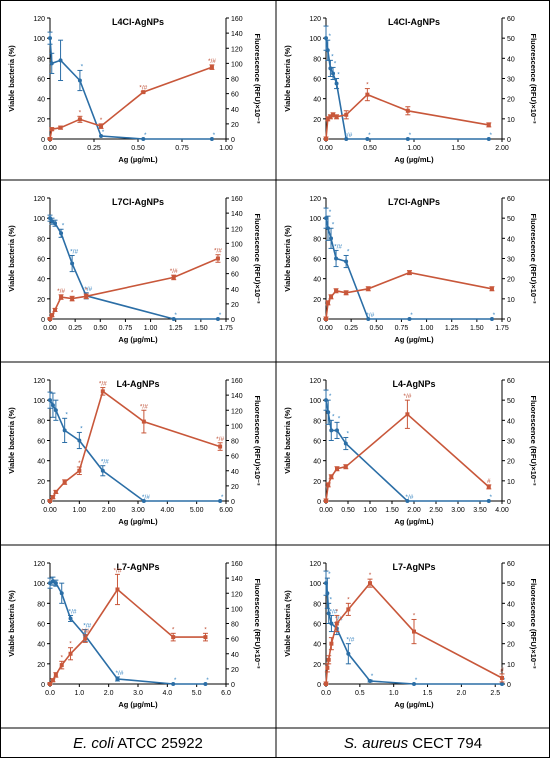  Describe the element at coordinates (480, 510) in the screenshot. I see `x-tick-label: 3.50` at that location.